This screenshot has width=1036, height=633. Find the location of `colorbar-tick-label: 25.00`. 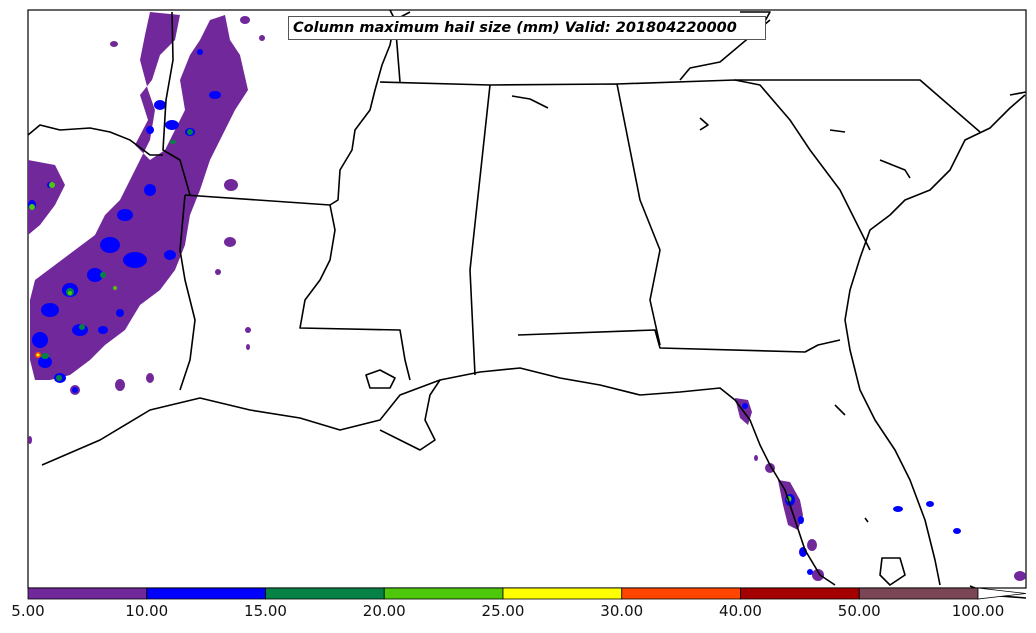

colorbar-tick-label: 25.00 is located at coordinates (503, 611).